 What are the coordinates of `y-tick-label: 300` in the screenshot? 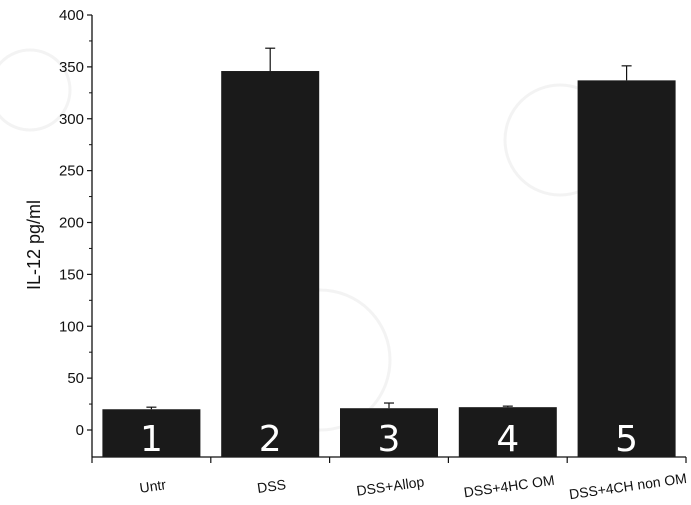 It's located at (71, 119).